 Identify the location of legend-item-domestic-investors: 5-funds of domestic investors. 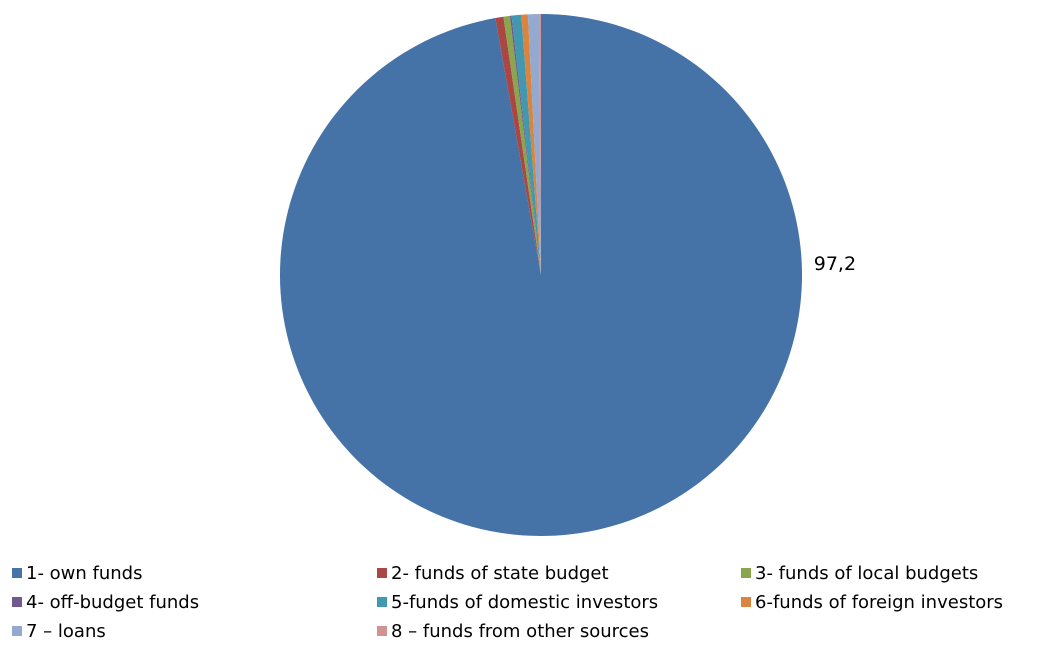
(517, 602).